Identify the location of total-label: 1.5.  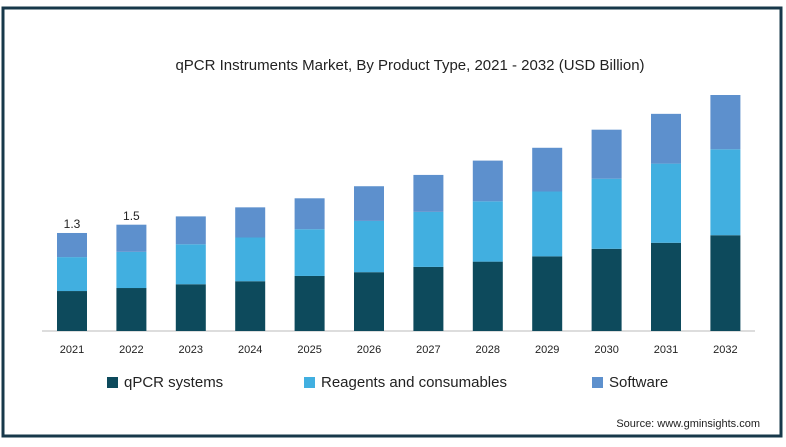
(131, 216).